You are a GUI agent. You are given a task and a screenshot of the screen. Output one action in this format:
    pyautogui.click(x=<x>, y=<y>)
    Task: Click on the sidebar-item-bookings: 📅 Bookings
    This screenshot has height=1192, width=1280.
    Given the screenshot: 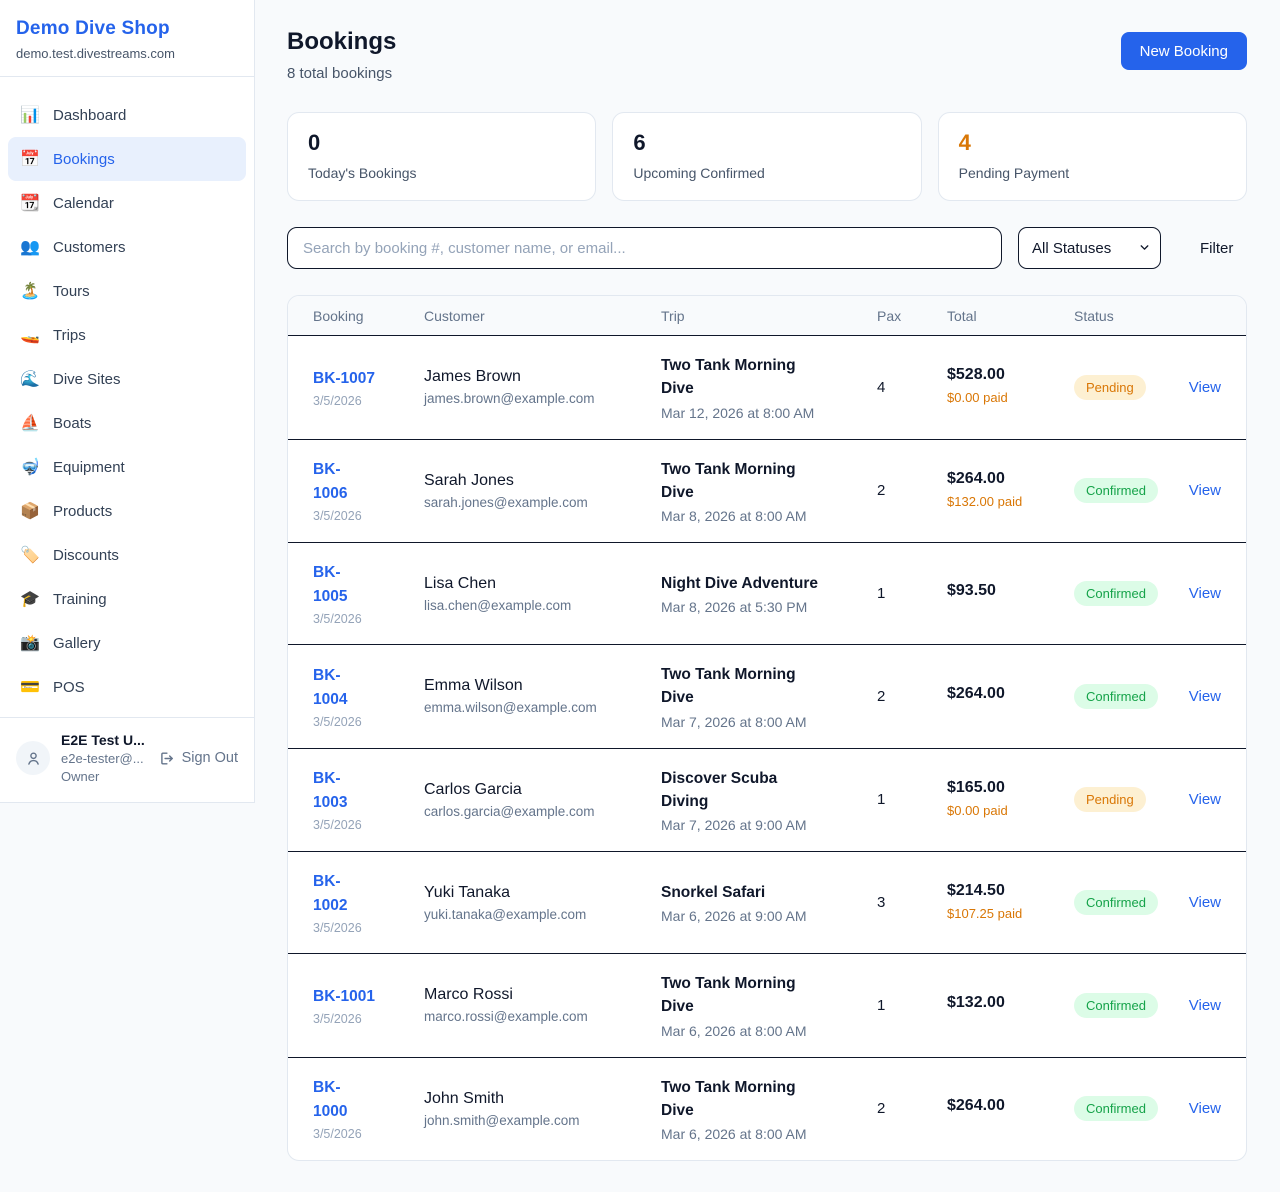 What is the action you would take?
    pyautogui.click(x=127, y=159)
    